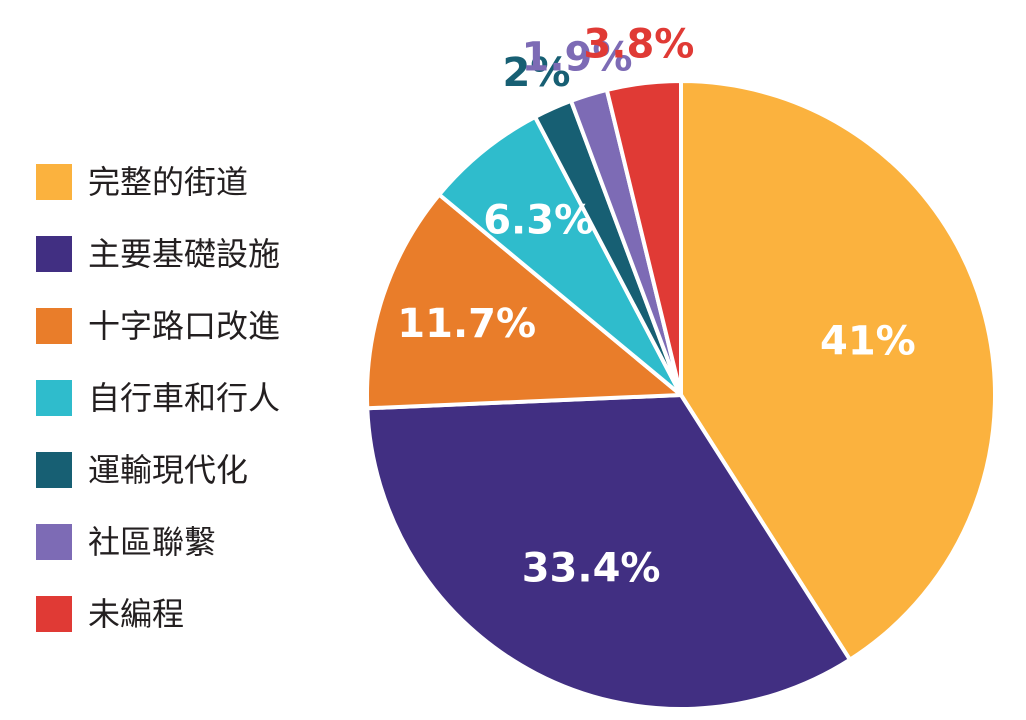  Describe the element at coordinates (168, 182) in the screenshot. I see `legend-label: 完整的街道` at that location.